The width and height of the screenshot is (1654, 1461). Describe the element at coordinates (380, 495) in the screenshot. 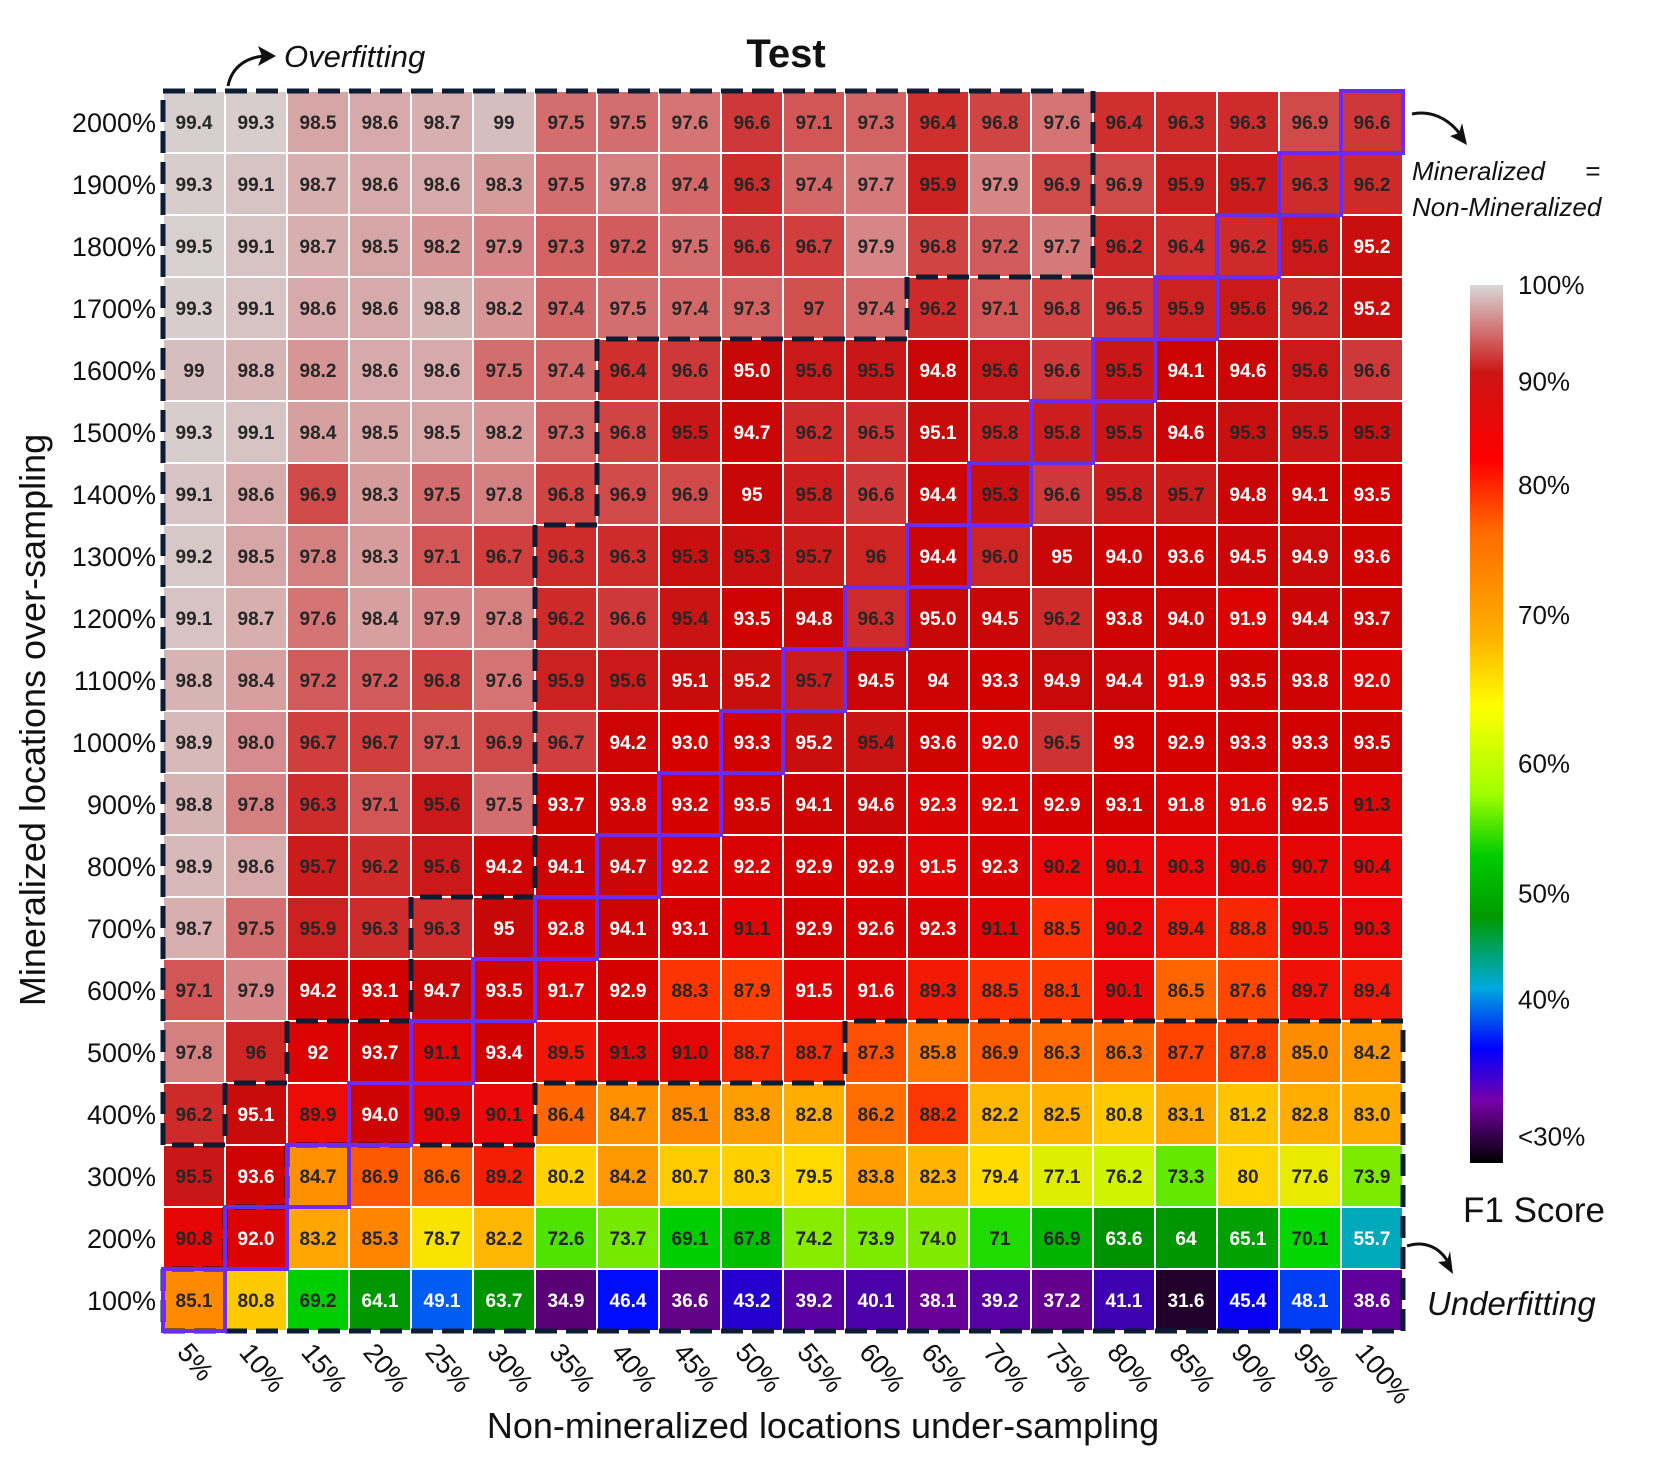

I see `cell-value-label: 98.3` at that location.